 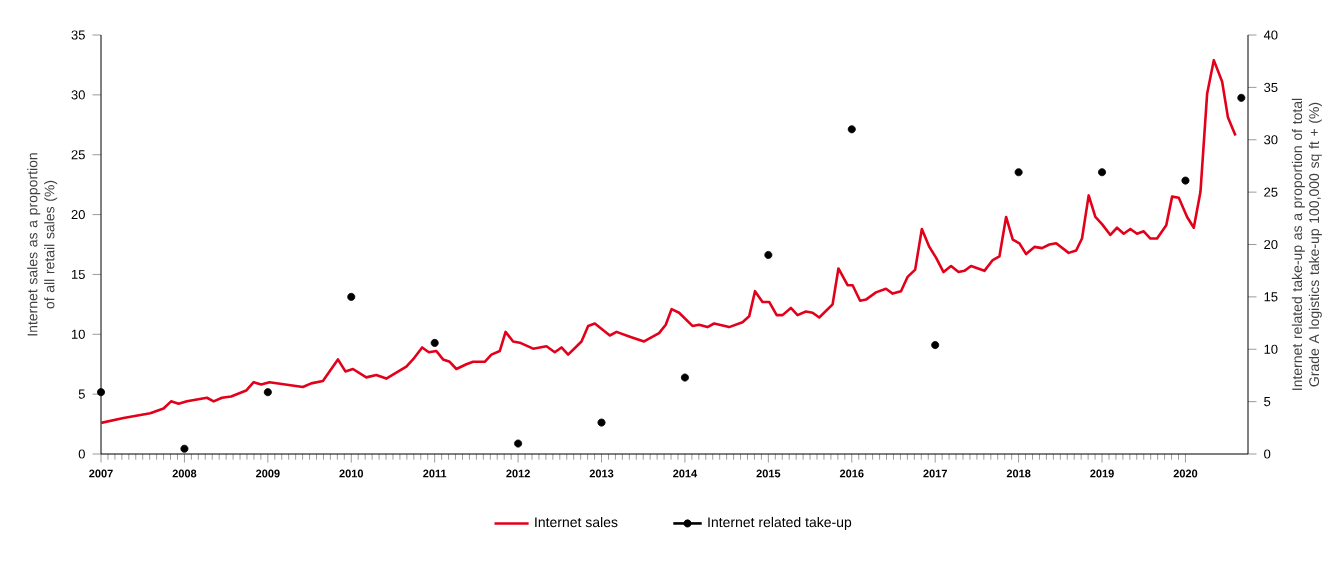 I want to click on y2-tick-label: 25, so click(x=1271, y=192).